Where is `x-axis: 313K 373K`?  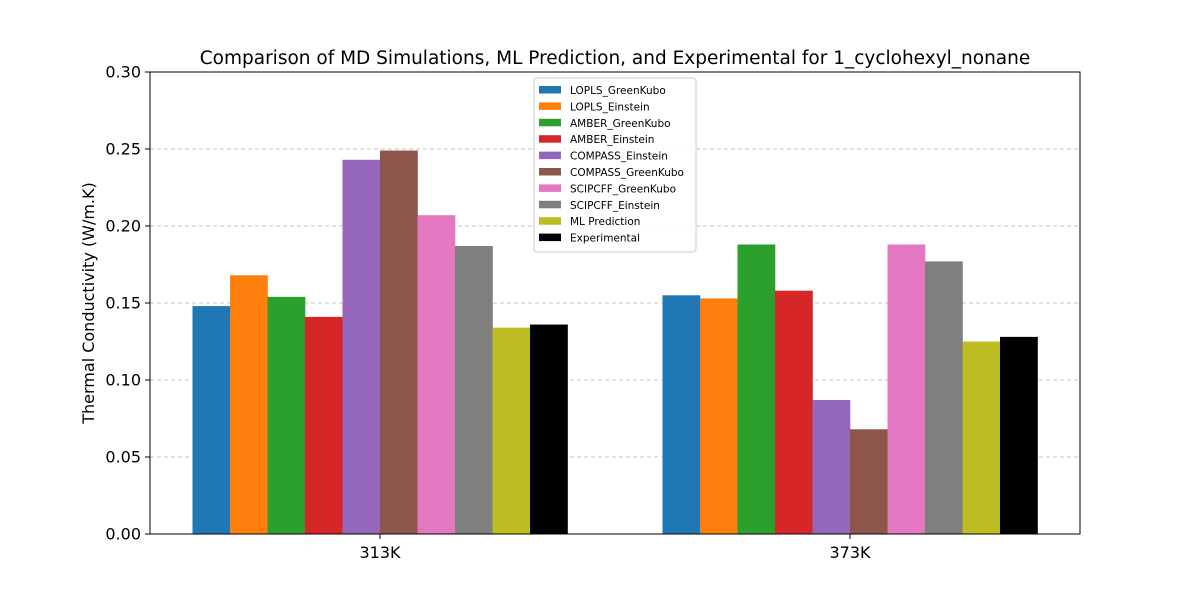
x-axis: 313K 373K is located at coordinates (615, 548).